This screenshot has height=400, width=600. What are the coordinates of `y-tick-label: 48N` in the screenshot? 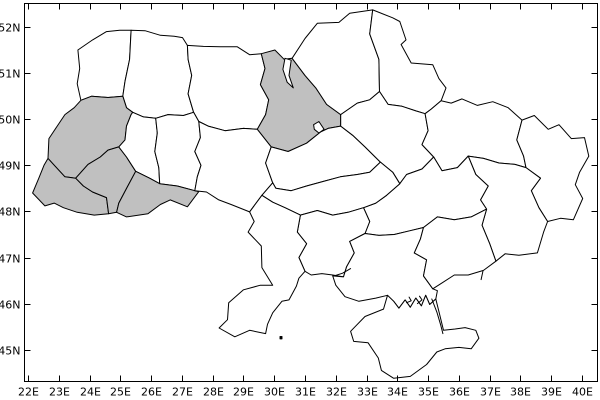 It's located at (10, 212).